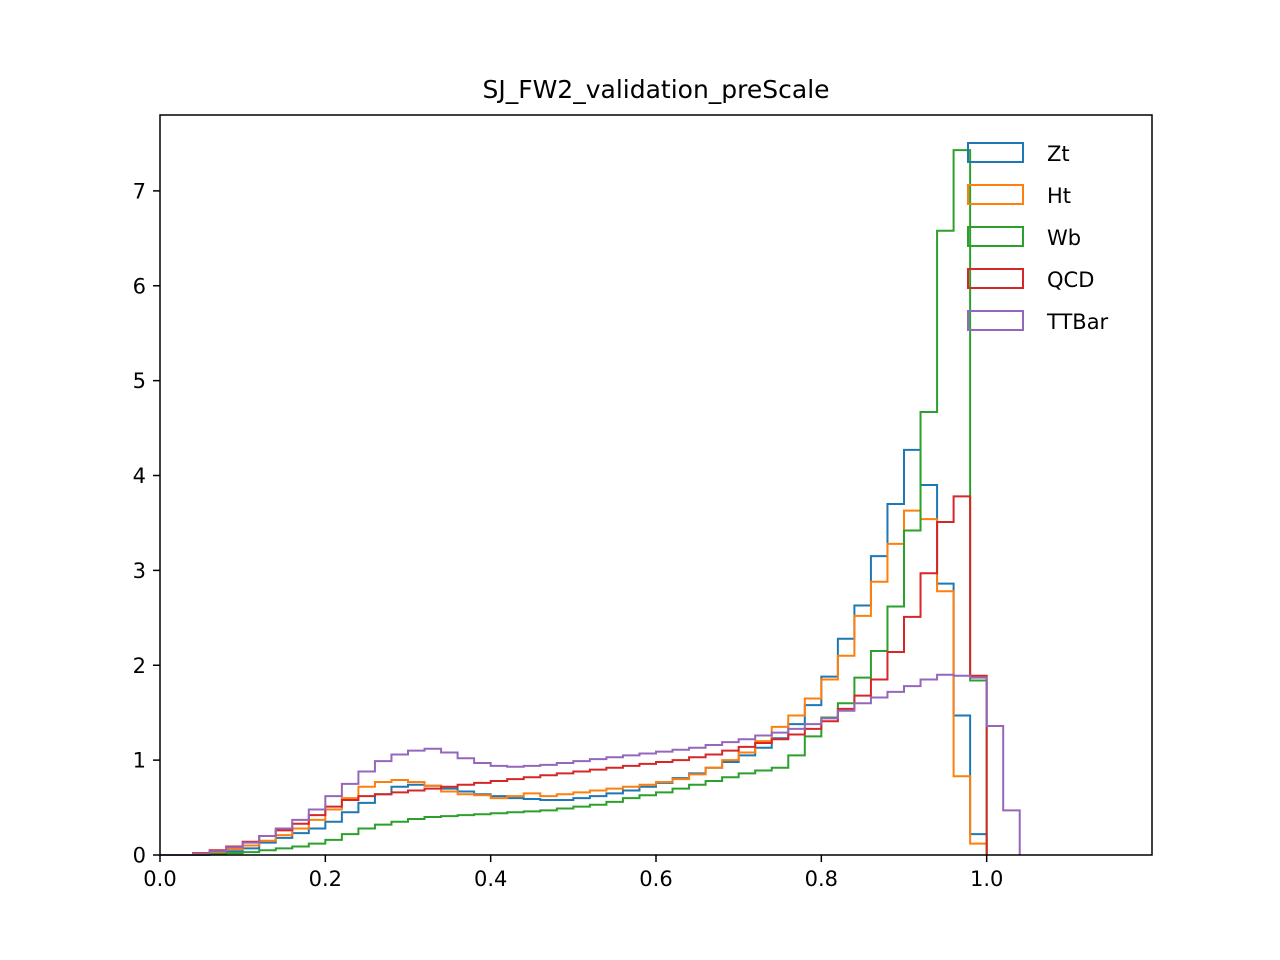 This screenshot has height=960, width=1280. What do you see at coordinates (1058, 154) in the screenshot?
I see `legend-label-zt: Zt` at bounding box center [1058, 154].